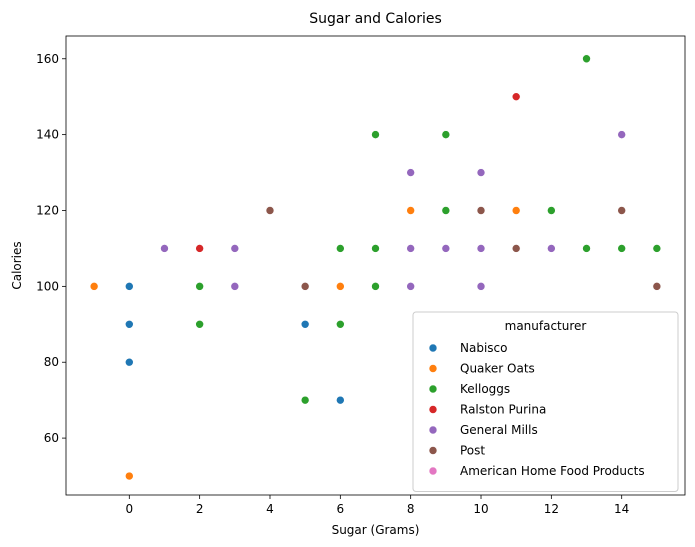 The image size is (695, 547). What do you see at coordinates (47, 210) in the screenshot?
I see `y-tick-label: 120` at bounding box center [47, 210].